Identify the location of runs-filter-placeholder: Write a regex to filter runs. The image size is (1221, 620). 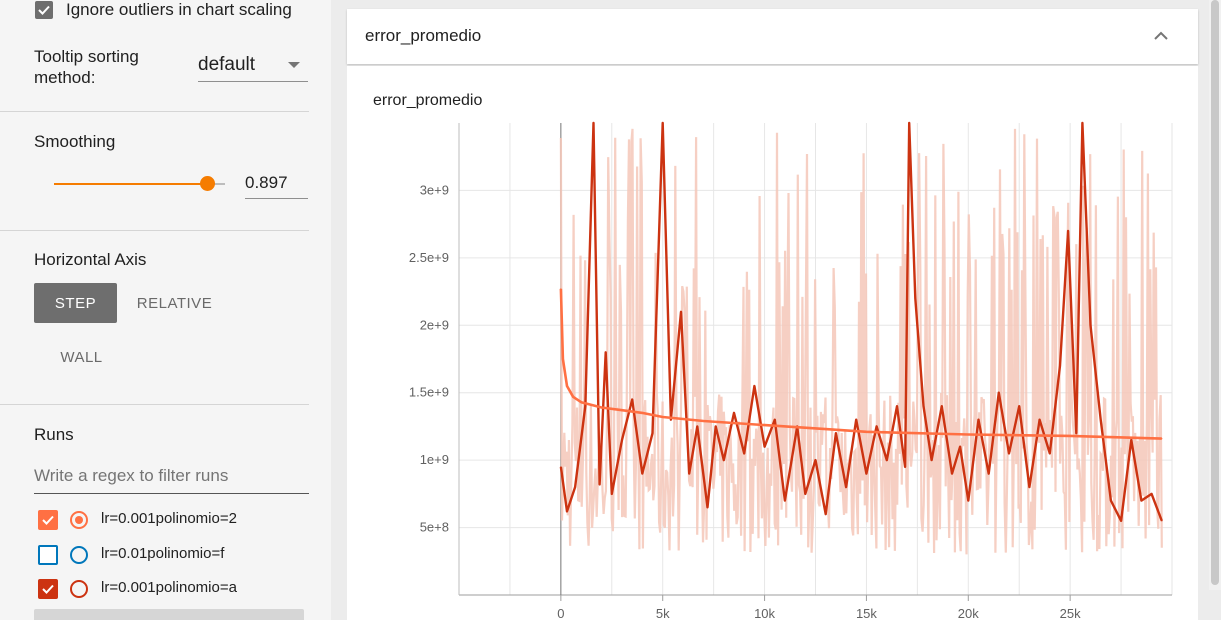
(131, 475).